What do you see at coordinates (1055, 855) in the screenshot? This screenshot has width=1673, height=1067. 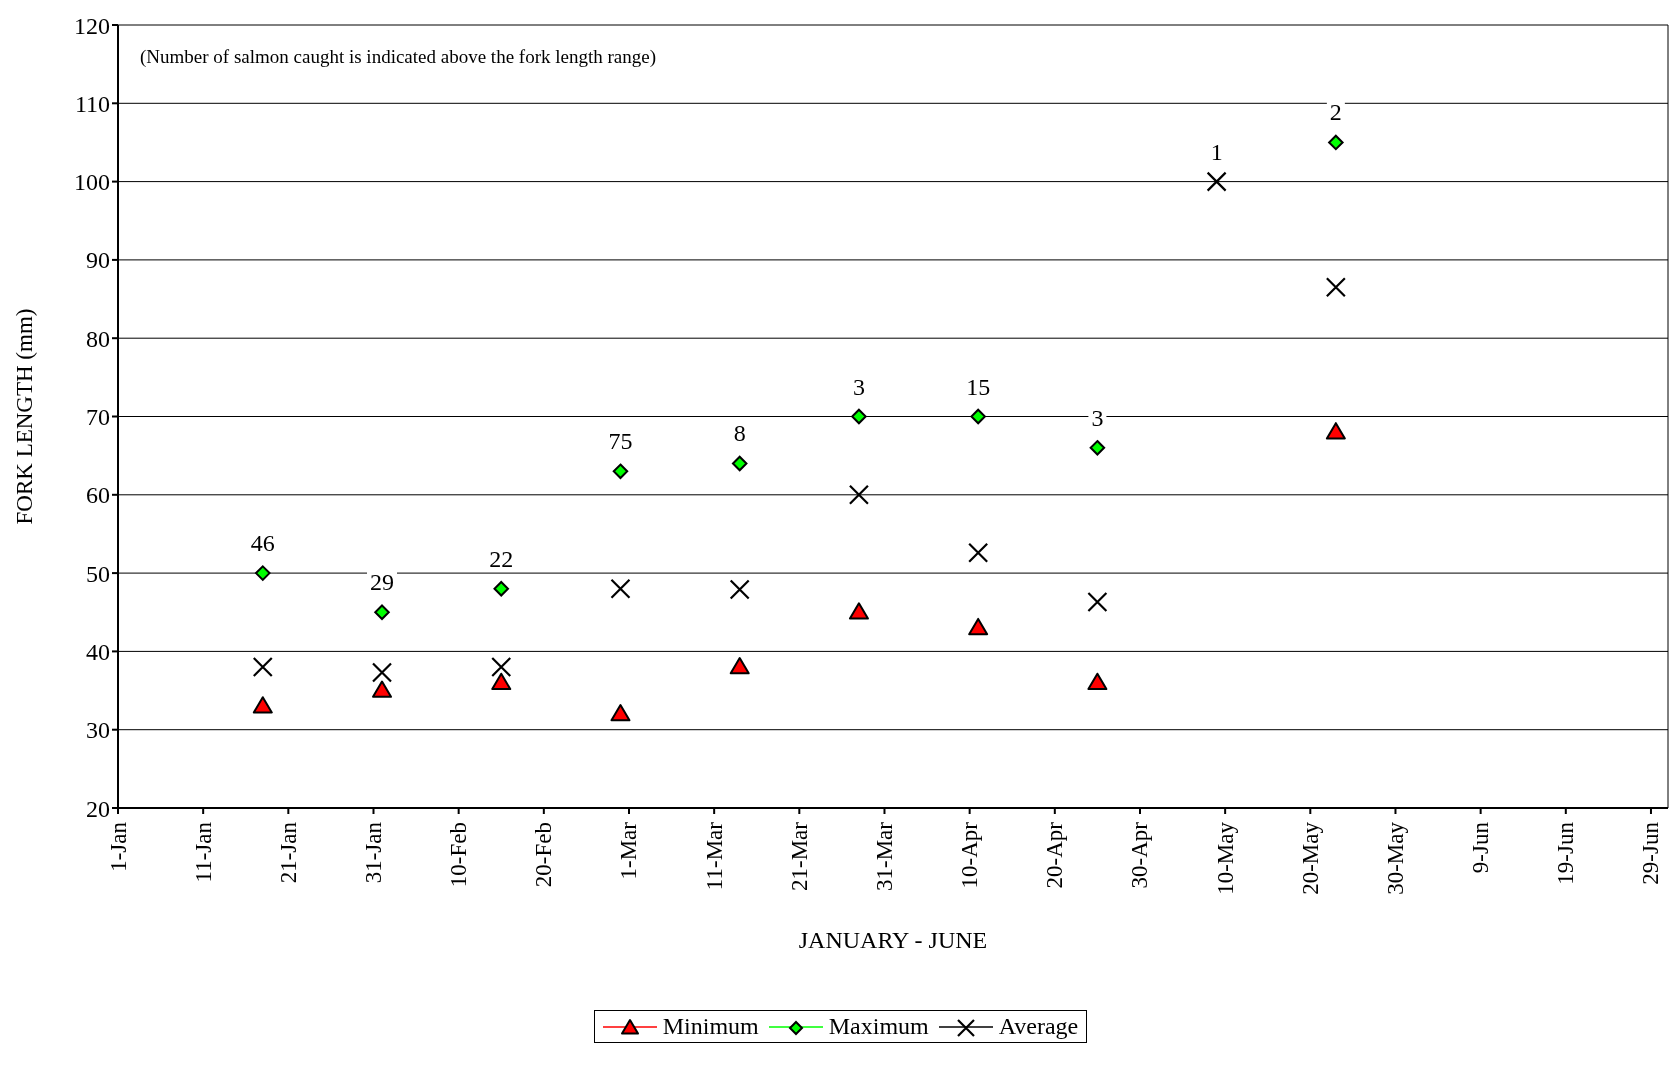 I see `x-tick-label: 20-Apr` at bounding box center [1055, 855].